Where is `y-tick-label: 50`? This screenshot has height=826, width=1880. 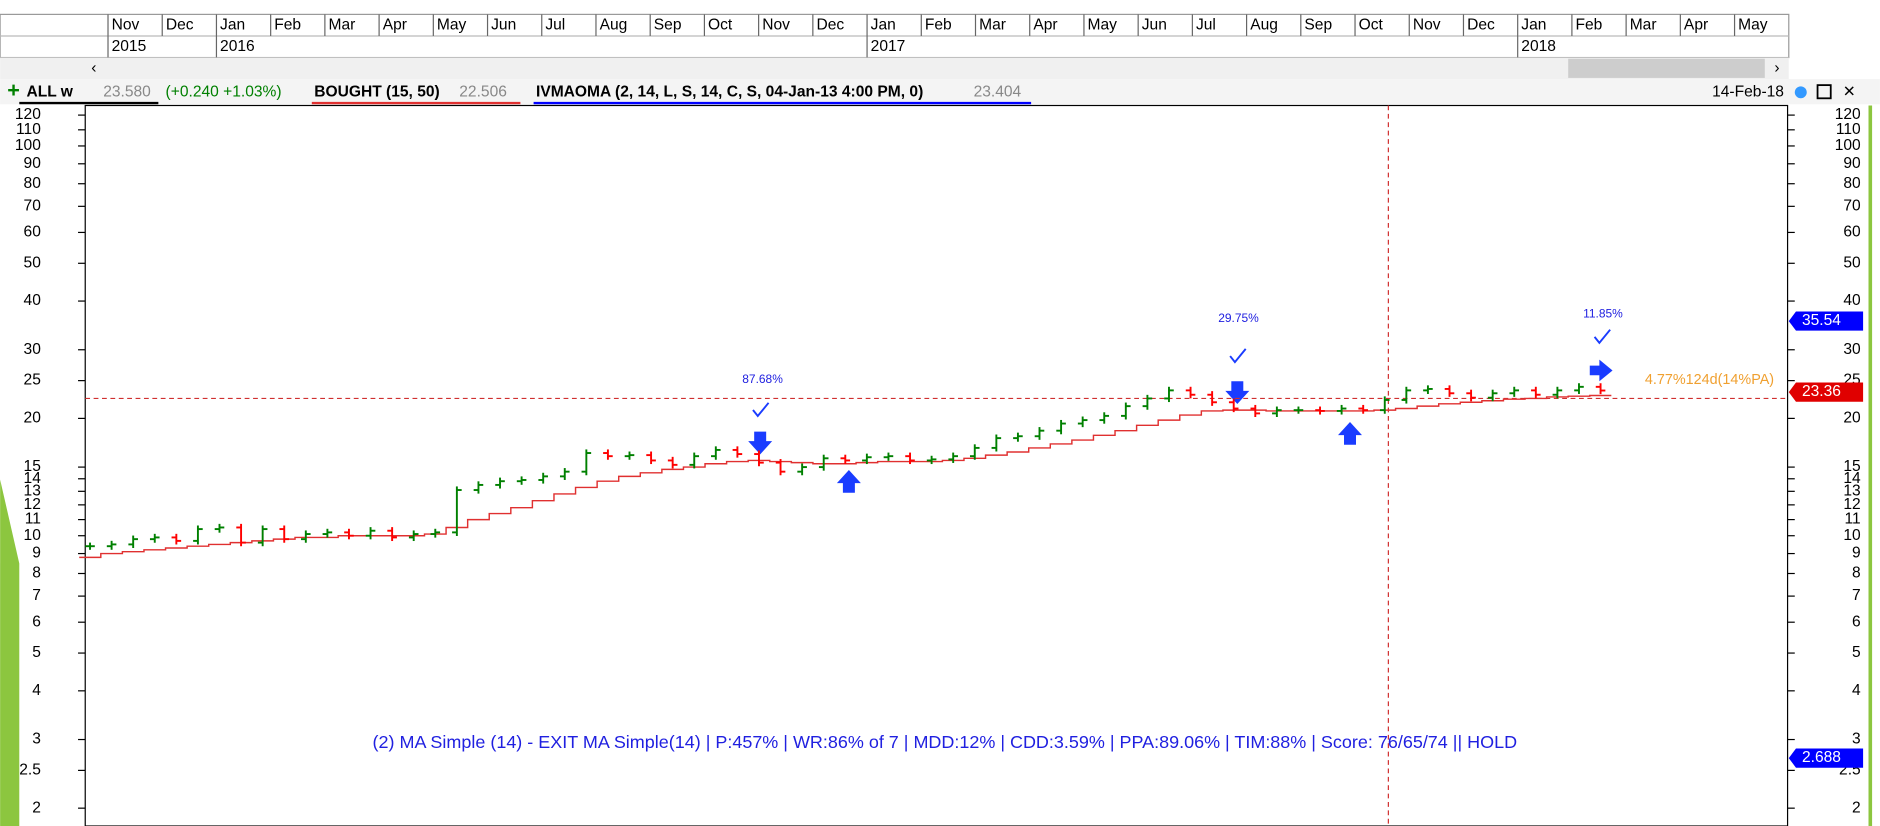 y-tick-label: 50 is located at coordinates (1852, 262).